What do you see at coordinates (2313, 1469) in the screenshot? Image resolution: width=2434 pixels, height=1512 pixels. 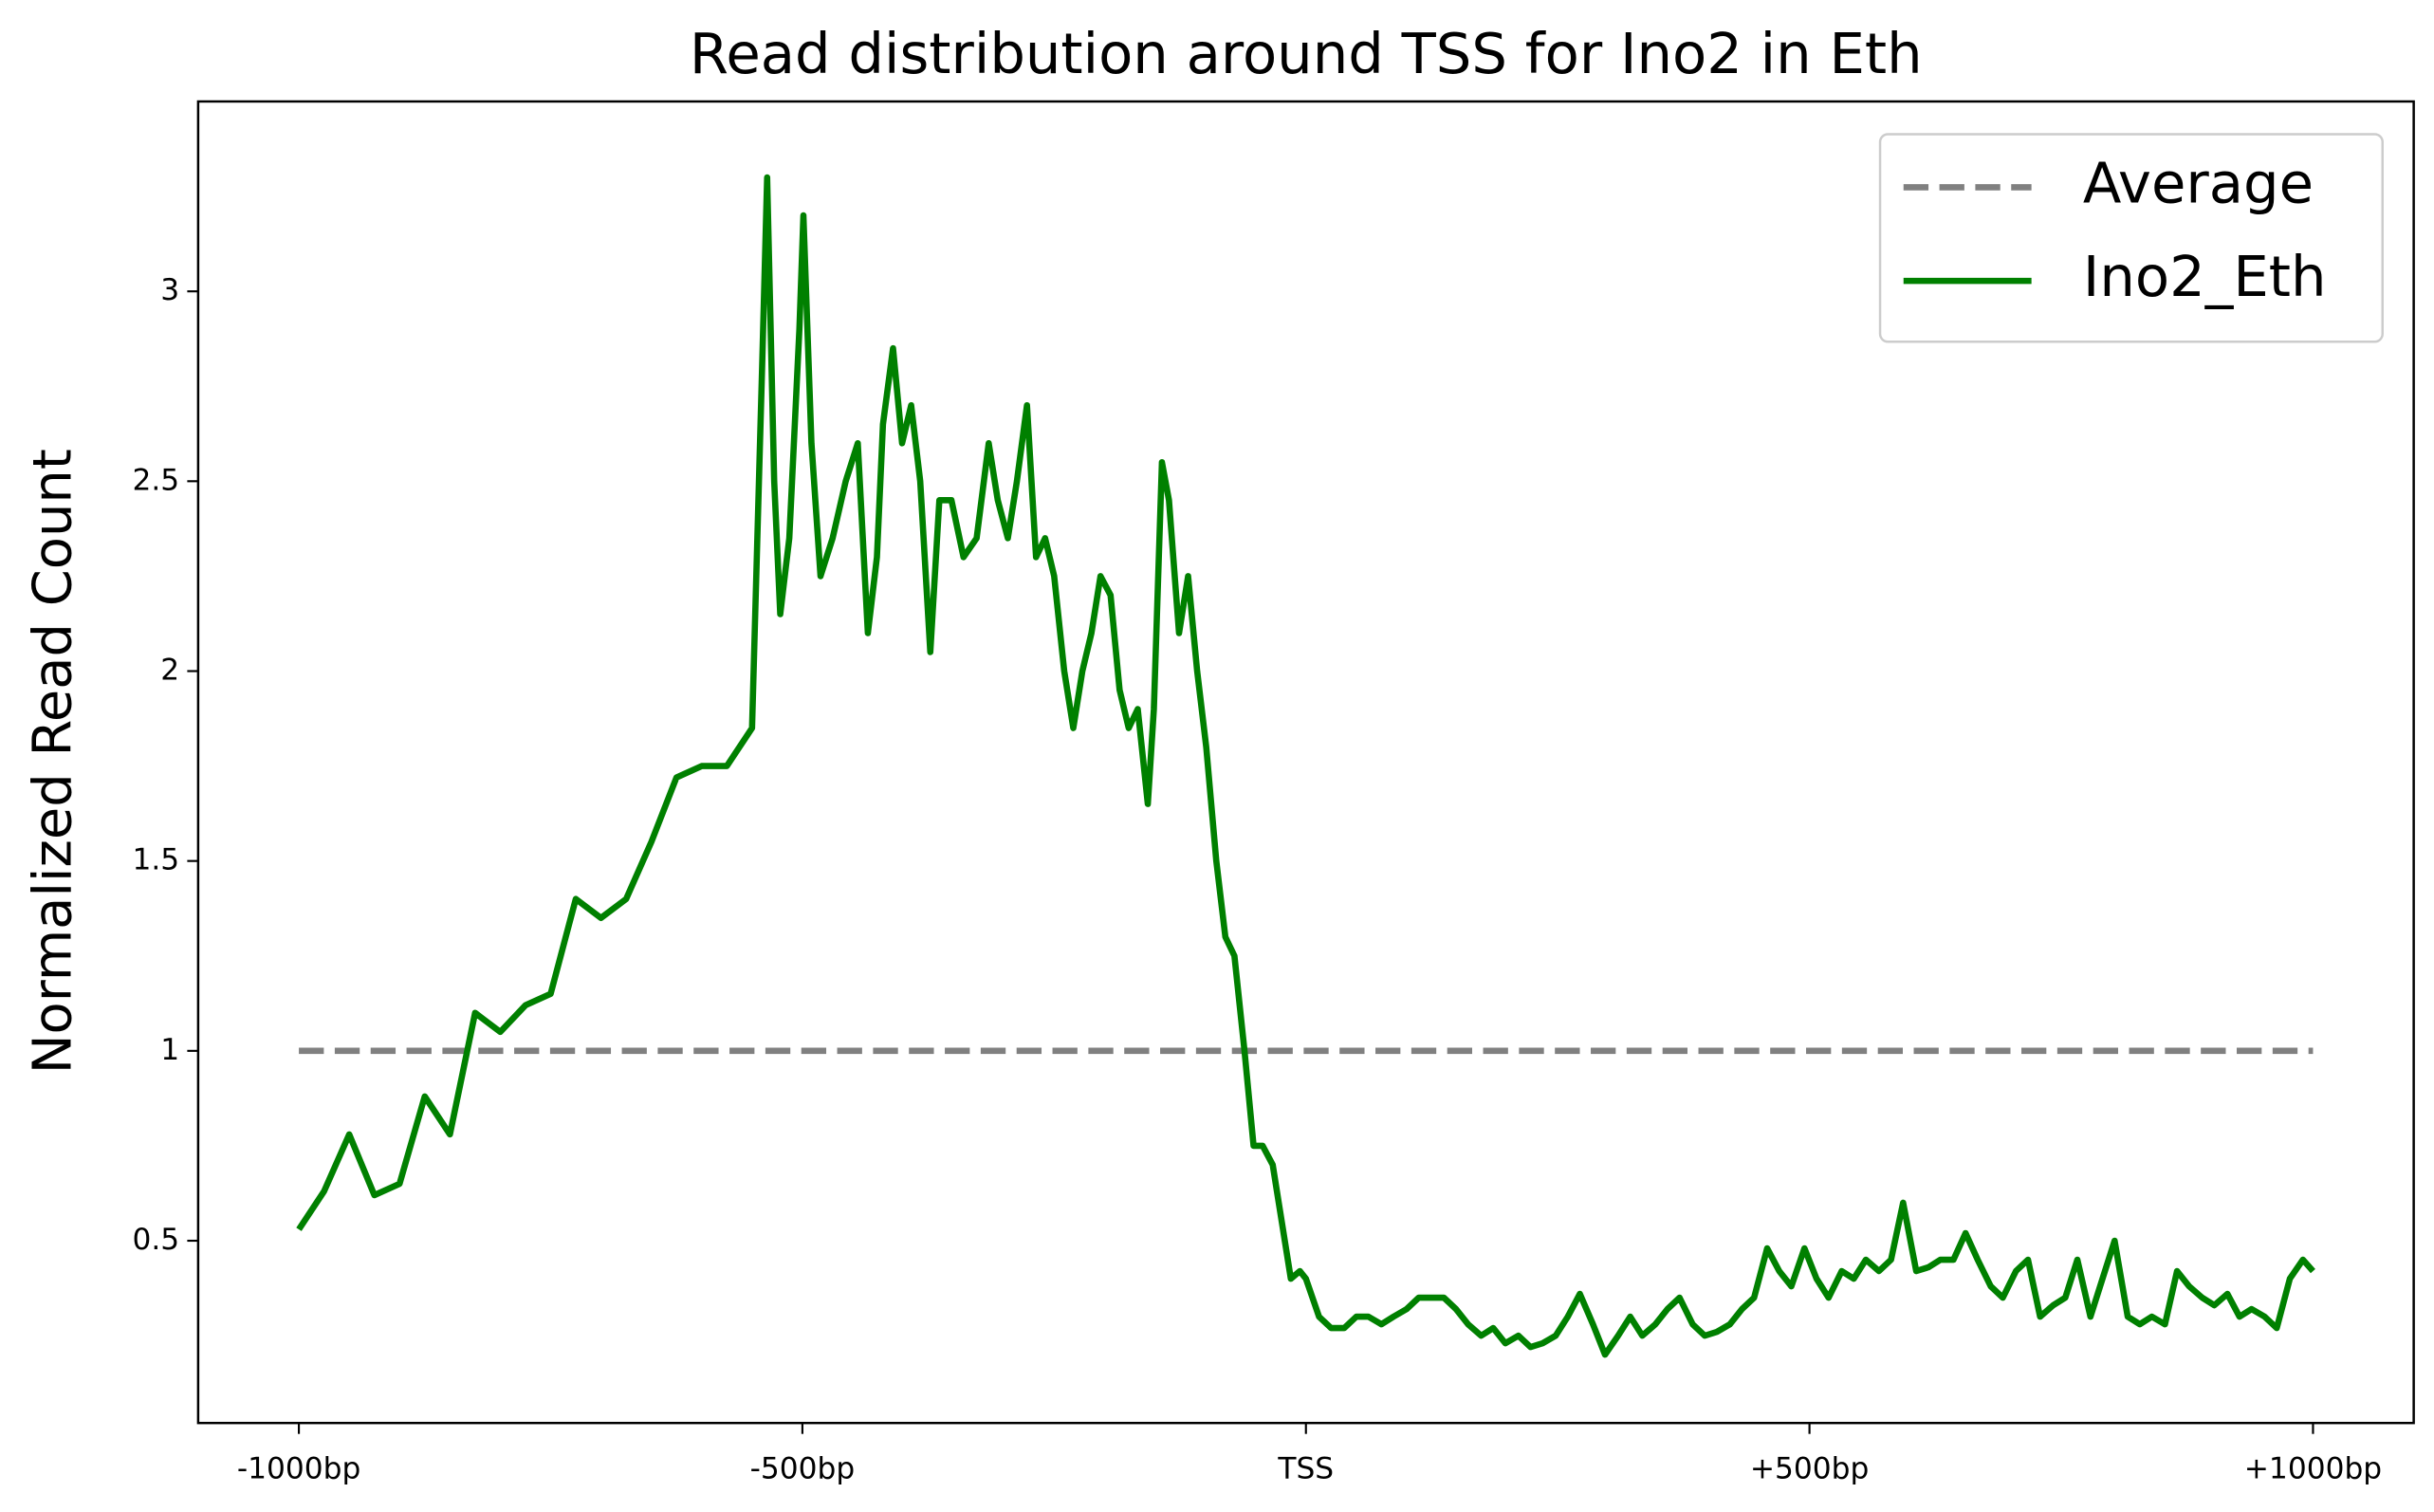 I see `x-tick-label: +1000bp` at bounding box center [2313, 1469].